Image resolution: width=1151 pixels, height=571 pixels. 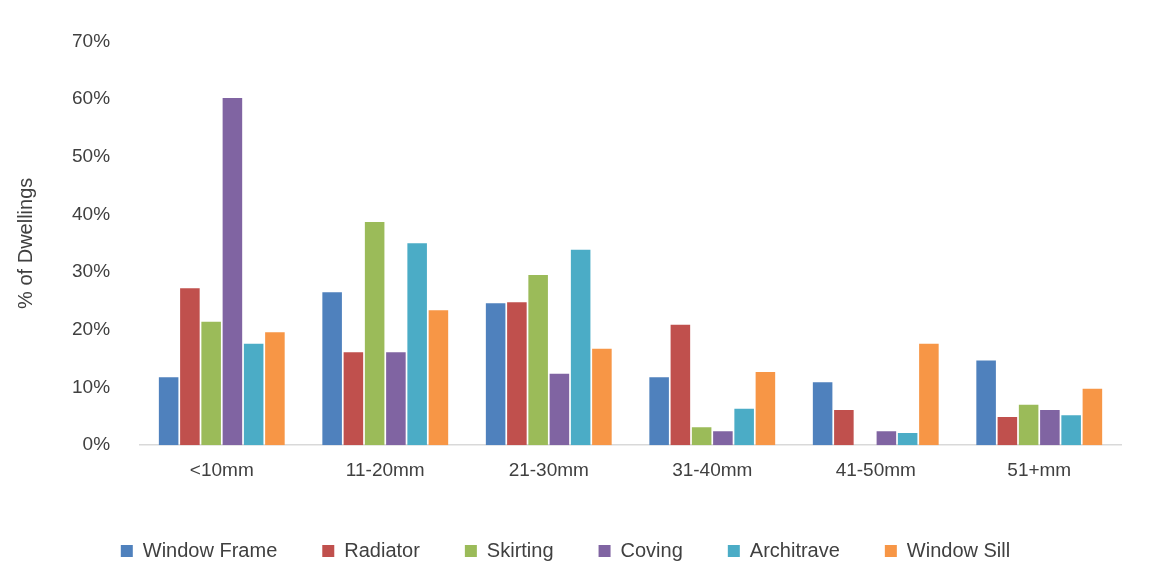 What do you see at coordinates (1039, 469) in the screenshot?
I see `x-tick-label: 51+mm` at bounding box center [1039, 469].